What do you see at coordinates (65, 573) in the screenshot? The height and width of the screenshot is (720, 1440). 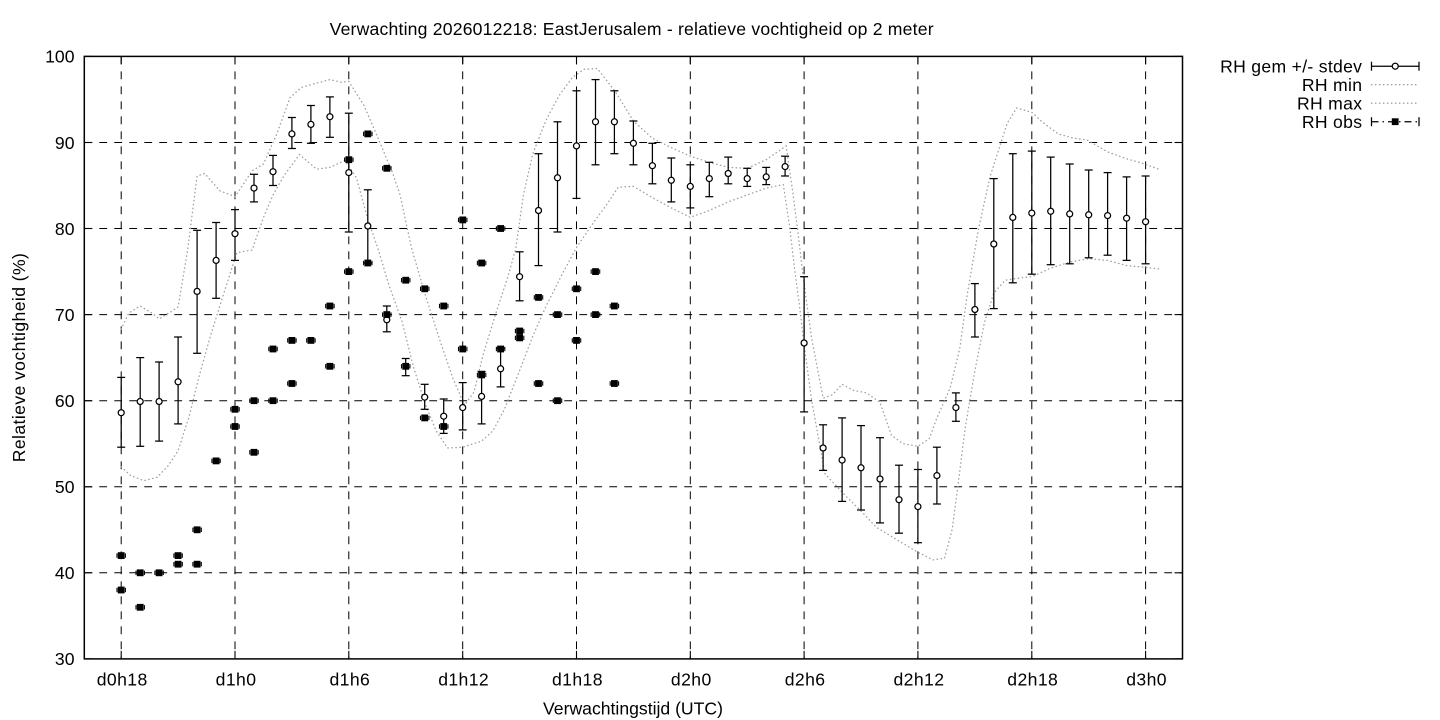 I see `svg-text: 40` at bounding box center [65, 573].